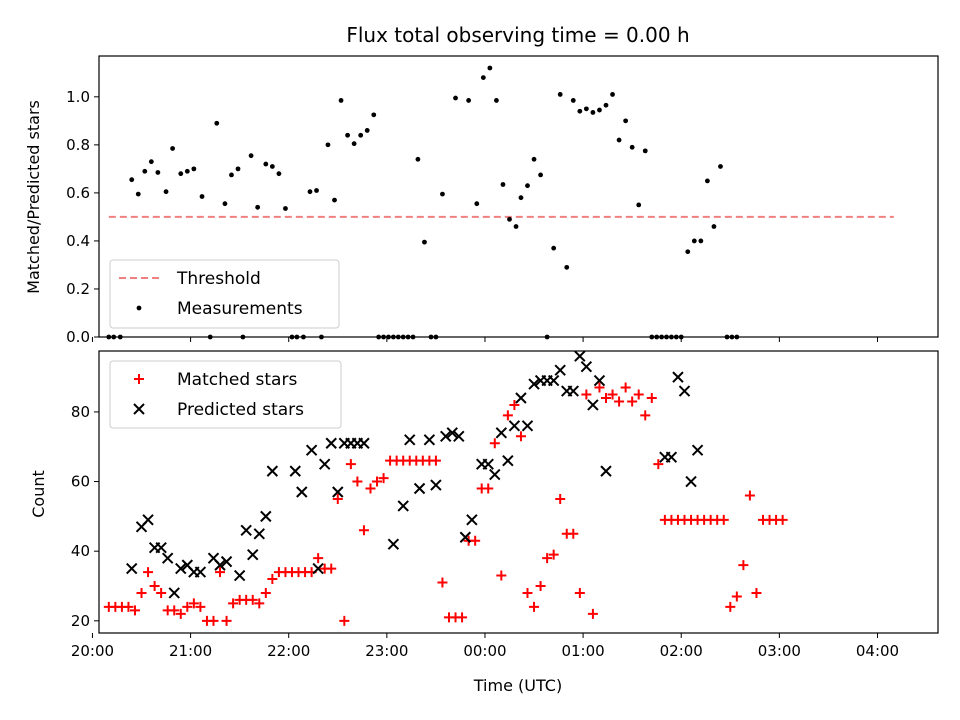 The height and width of the screenshot is (720, 960). Describe the element at coordinates (80, 551) in the screenshot. I see `y-tick-label: 40` at that location.